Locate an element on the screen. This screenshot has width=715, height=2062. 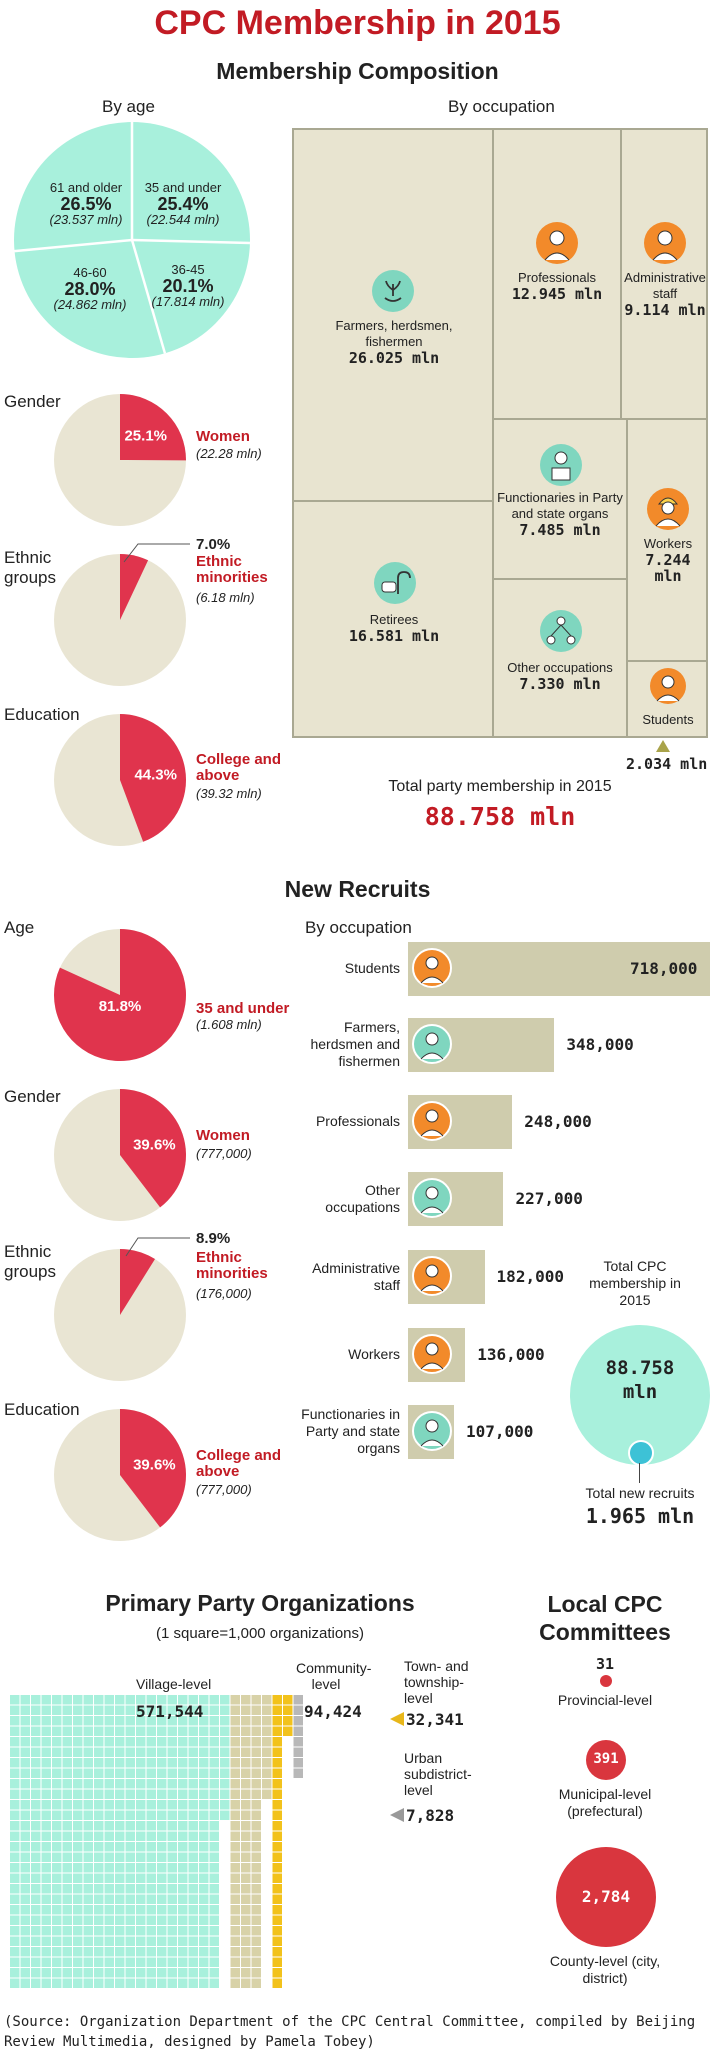
recruit-bar-value: 136,000 is located at coordinates (511, 1354).